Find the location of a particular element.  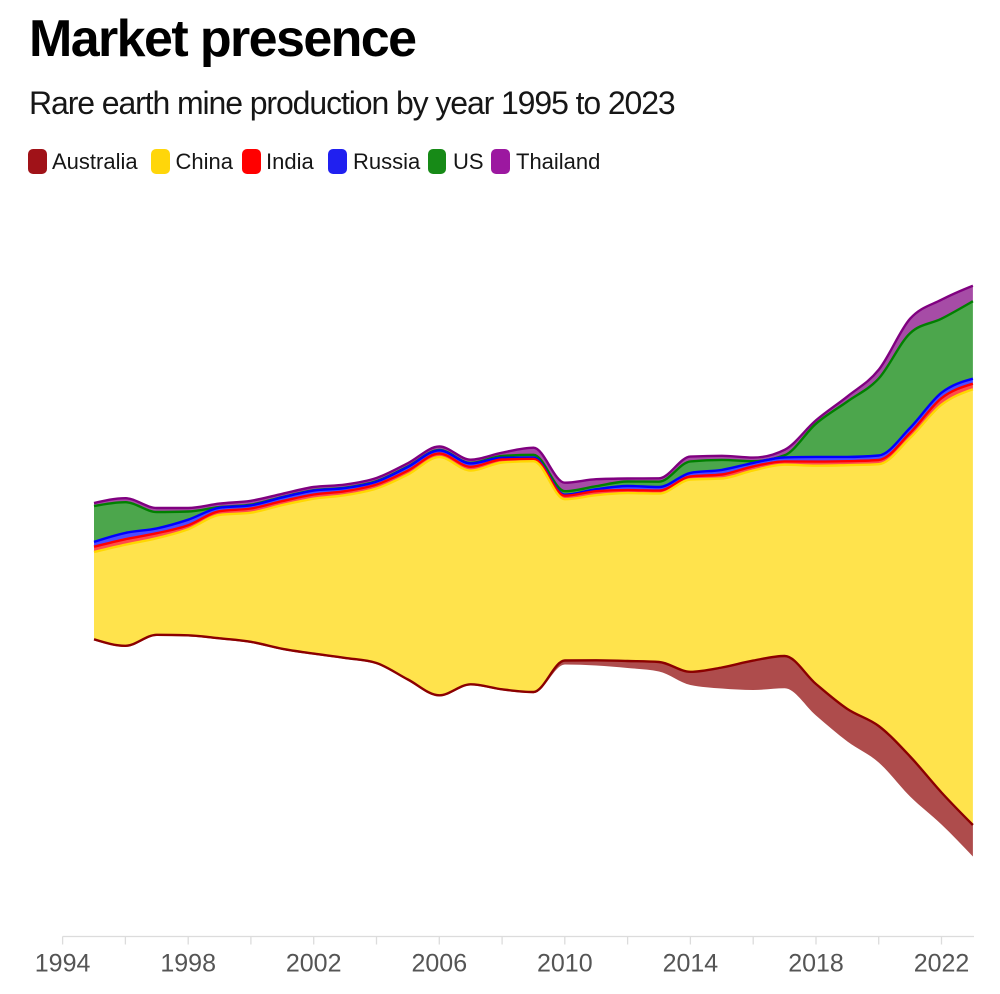

svg-text: 2010 is located at coordinates (565, 964).